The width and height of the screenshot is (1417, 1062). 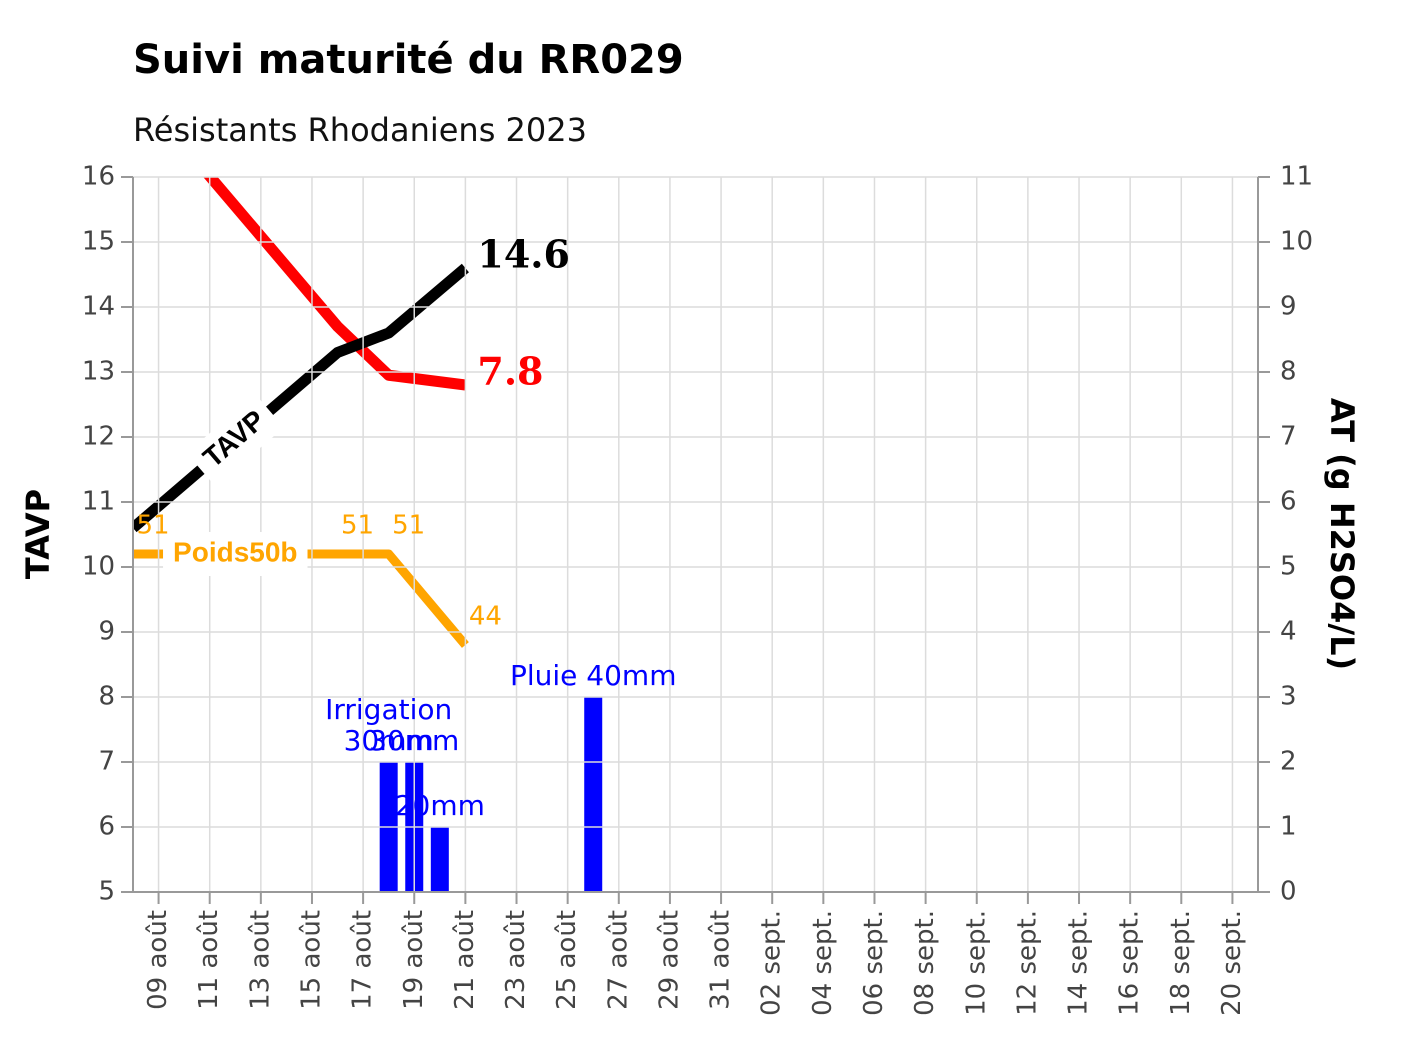 I want to click on x-tick-label: 31 août, so click(x=721, y=960).